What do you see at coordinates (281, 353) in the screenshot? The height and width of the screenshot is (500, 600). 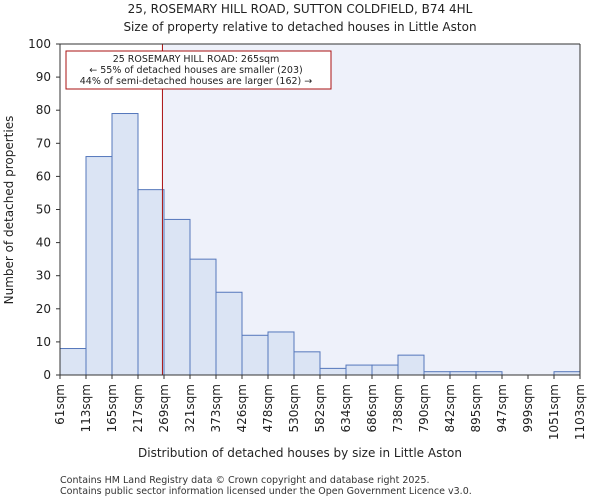 I see `bar-478sqm` at bounding box center [281, 353].